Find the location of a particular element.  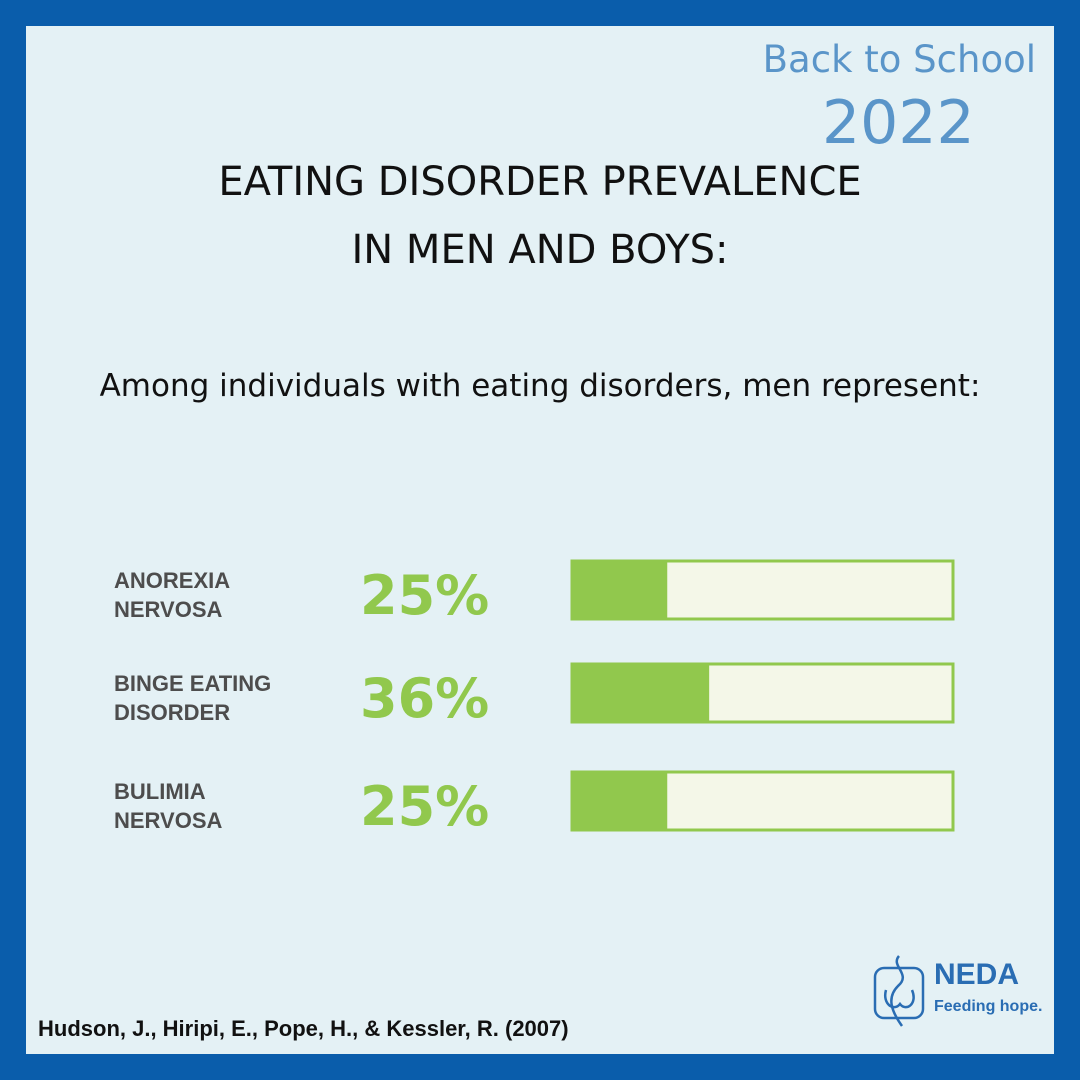

neda-emblem-icon is located at coordinates (899, 991).